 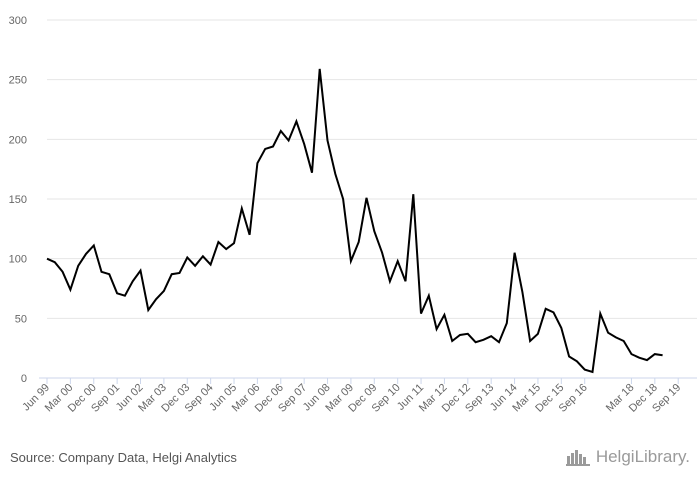 I want to click on y-tick-label: 100, so click(x=18, y=260).